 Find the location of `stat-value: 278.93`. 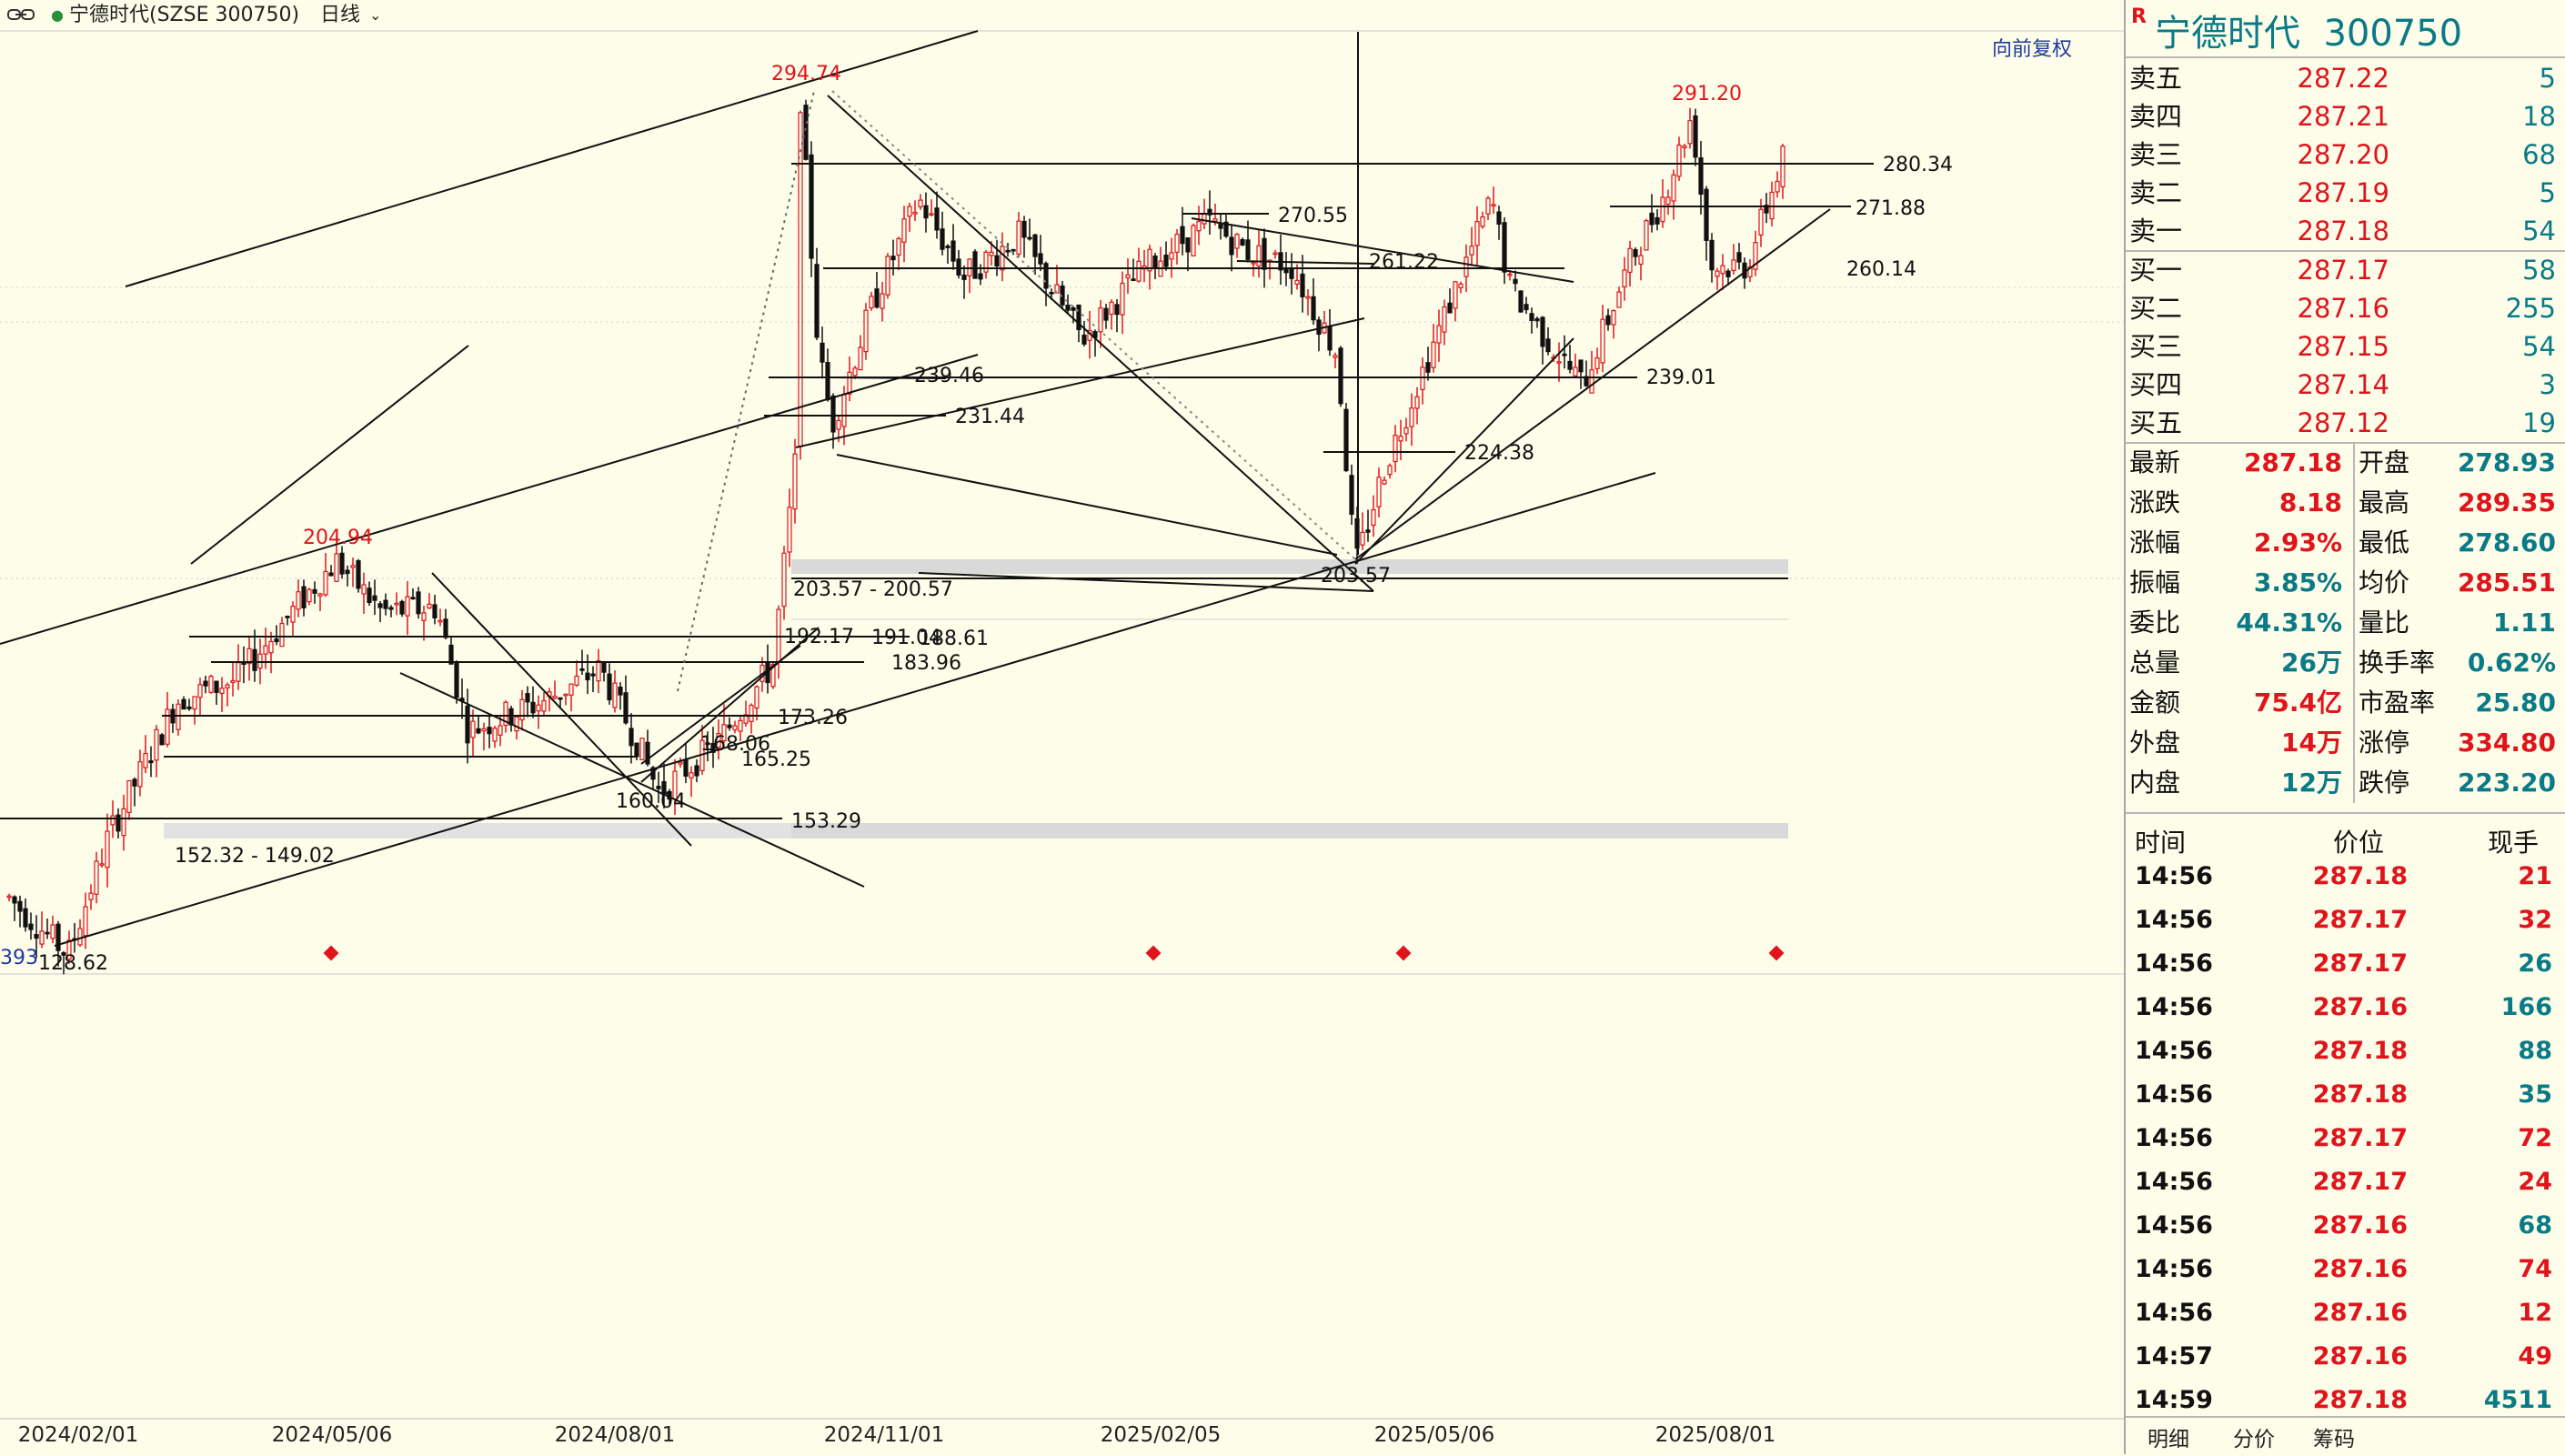

stat-value: 278.93 is located at coordinates (2506, 462).